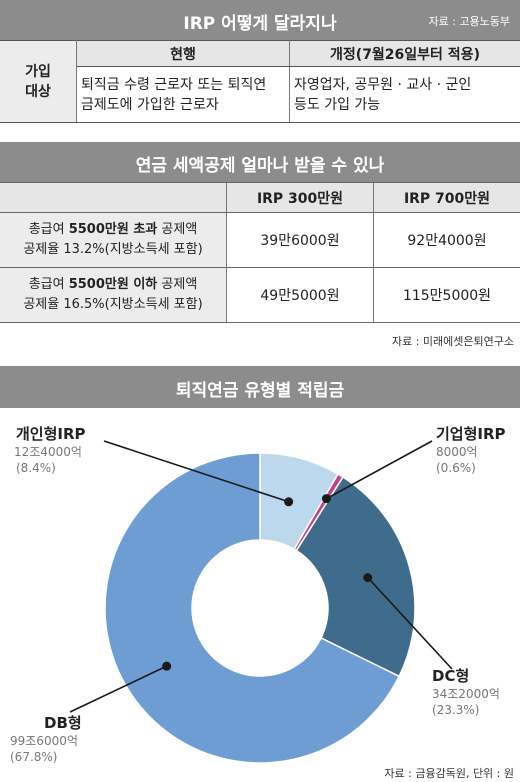  What do you see at coordinates (471, 434) in the screenshot?
I see `label-title: 기업형IRP` at bounding box center [471, 434].